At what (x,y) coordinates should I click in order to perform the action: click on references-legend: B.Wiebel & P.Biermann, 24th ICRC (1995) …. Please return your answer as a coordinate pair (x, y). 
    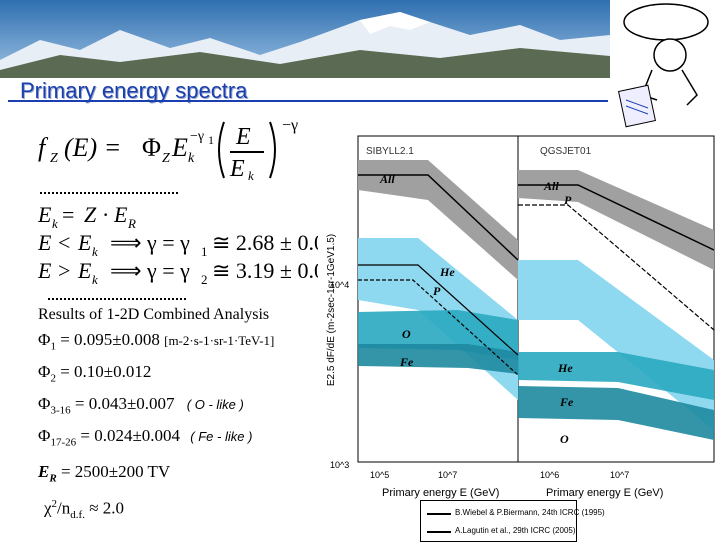
    Looking at the image, I should click on (512, 521).